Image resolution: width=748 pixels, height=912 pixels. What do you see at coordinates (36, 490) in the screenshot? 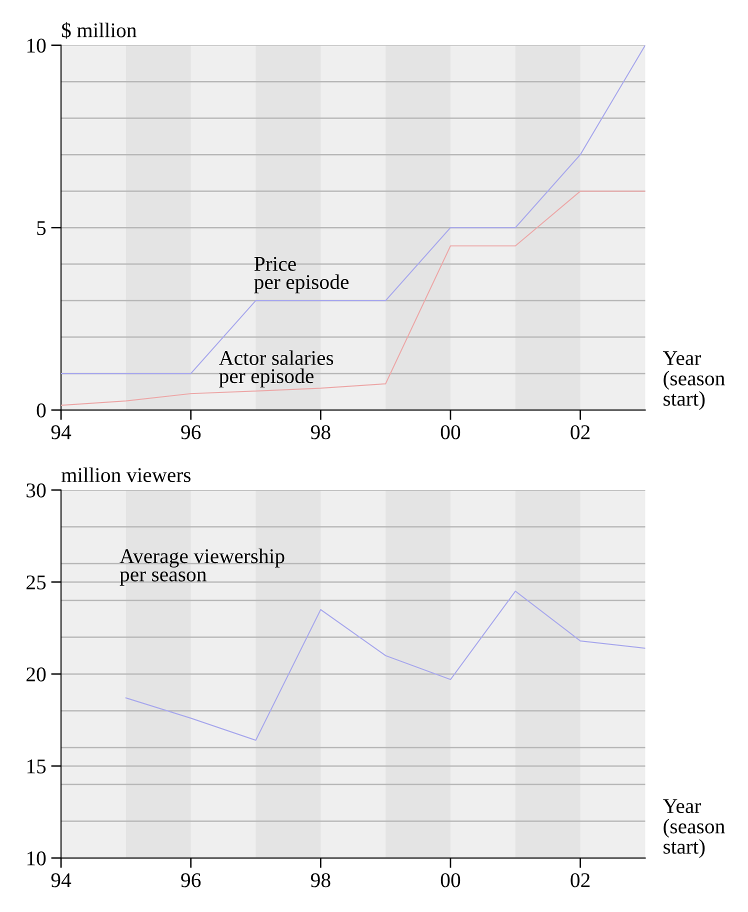
I see `y-tick-label: 30` at bounding box center [36, 490].